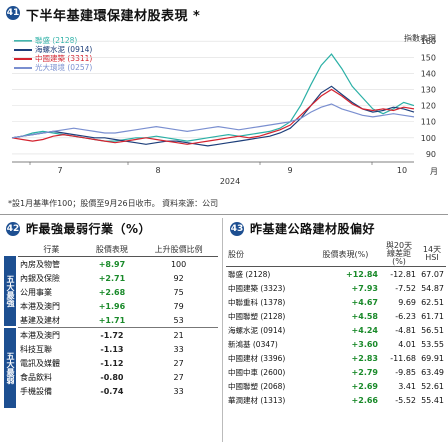 Image resolution: width=448 pixels, height=442 pixels. What do you see at coordinates (222, 330) in the screenshot?
I see `column-divider` at bounding box center [222, 330].